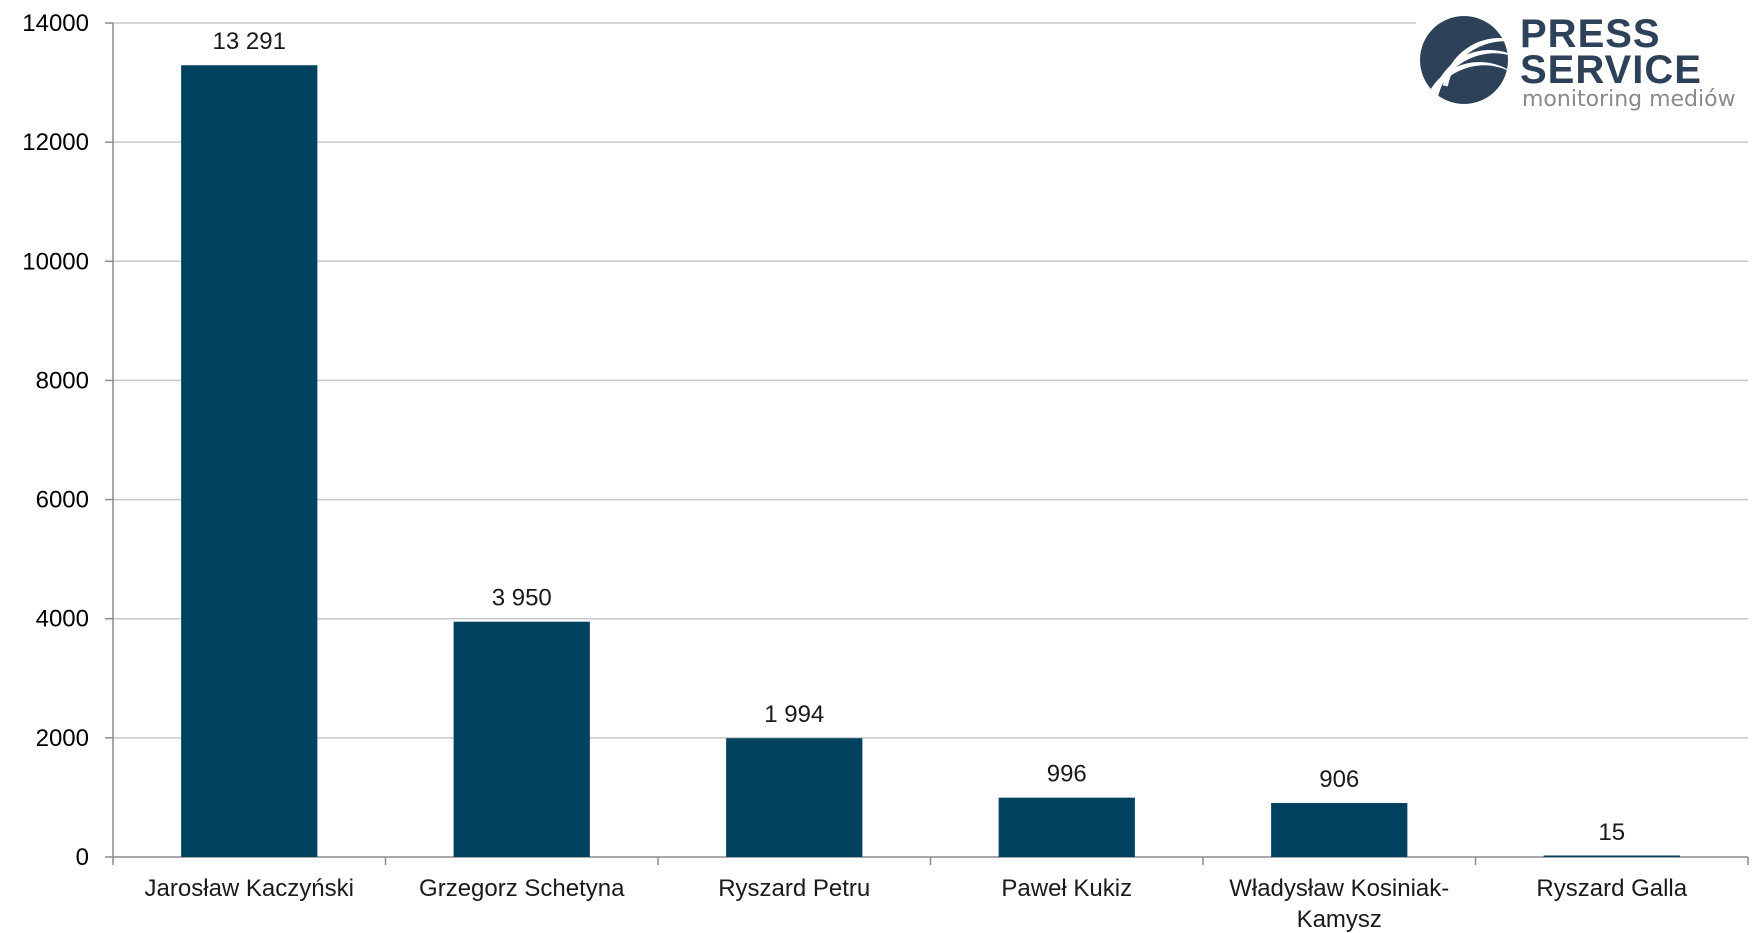 This screenshot has height=933, width=1762. I want to click on category-label: Paweł Kukiz, so click(1066, 888).